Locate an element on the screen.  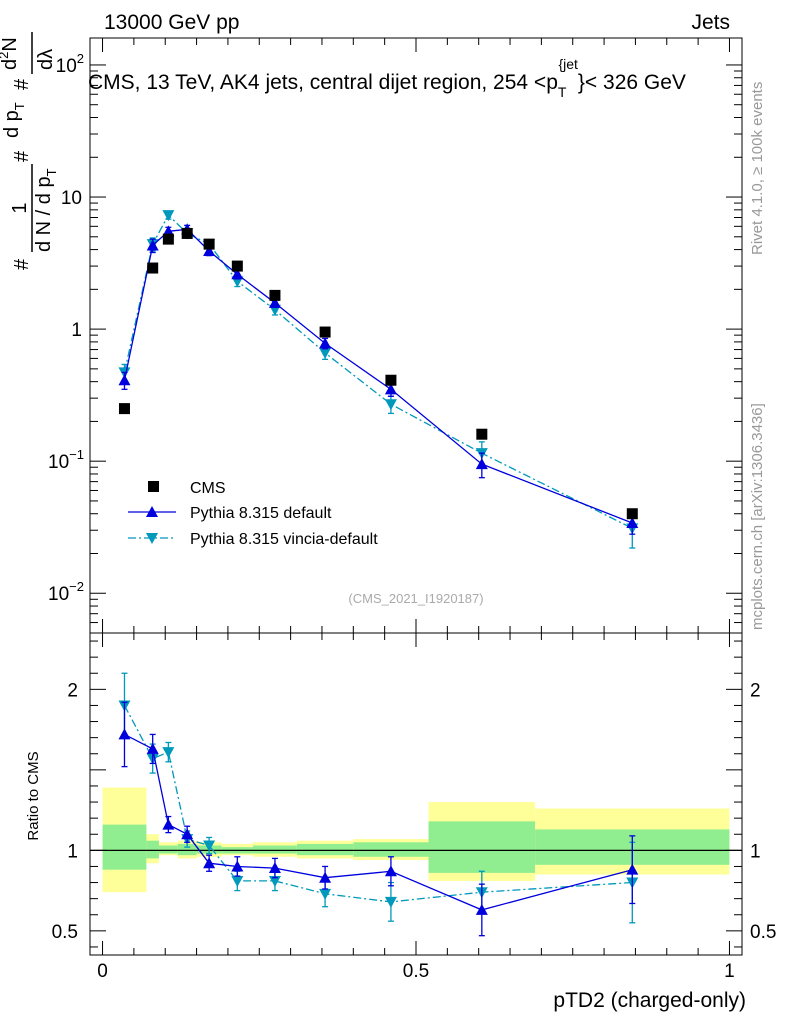
y-tick-label: 10⁻¹ is located at coordinates (66, 460).